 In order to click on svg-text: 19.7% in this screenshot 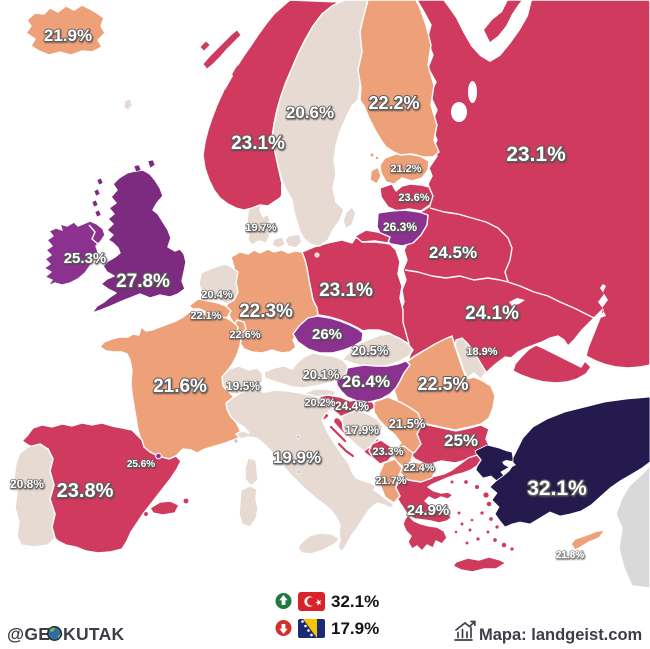, I will do `click(260, 228)`.